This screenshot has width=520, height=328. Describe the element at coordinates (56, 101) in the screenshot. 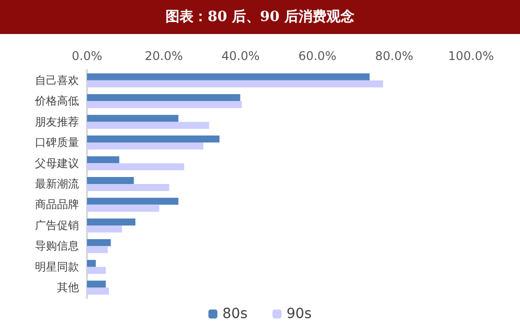

I see `y-tick-label: 价格高低` at that location.